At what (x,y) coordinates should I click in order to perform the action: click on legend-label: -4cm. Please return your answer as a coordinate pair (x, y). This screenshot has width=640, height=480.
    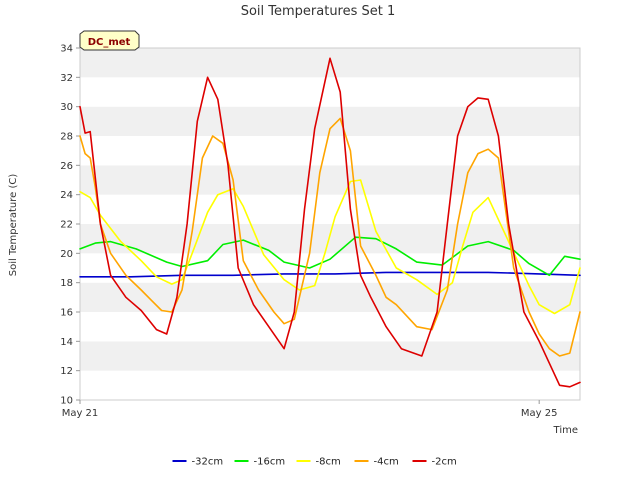
    Looking at the image, I should click on (386, 462).